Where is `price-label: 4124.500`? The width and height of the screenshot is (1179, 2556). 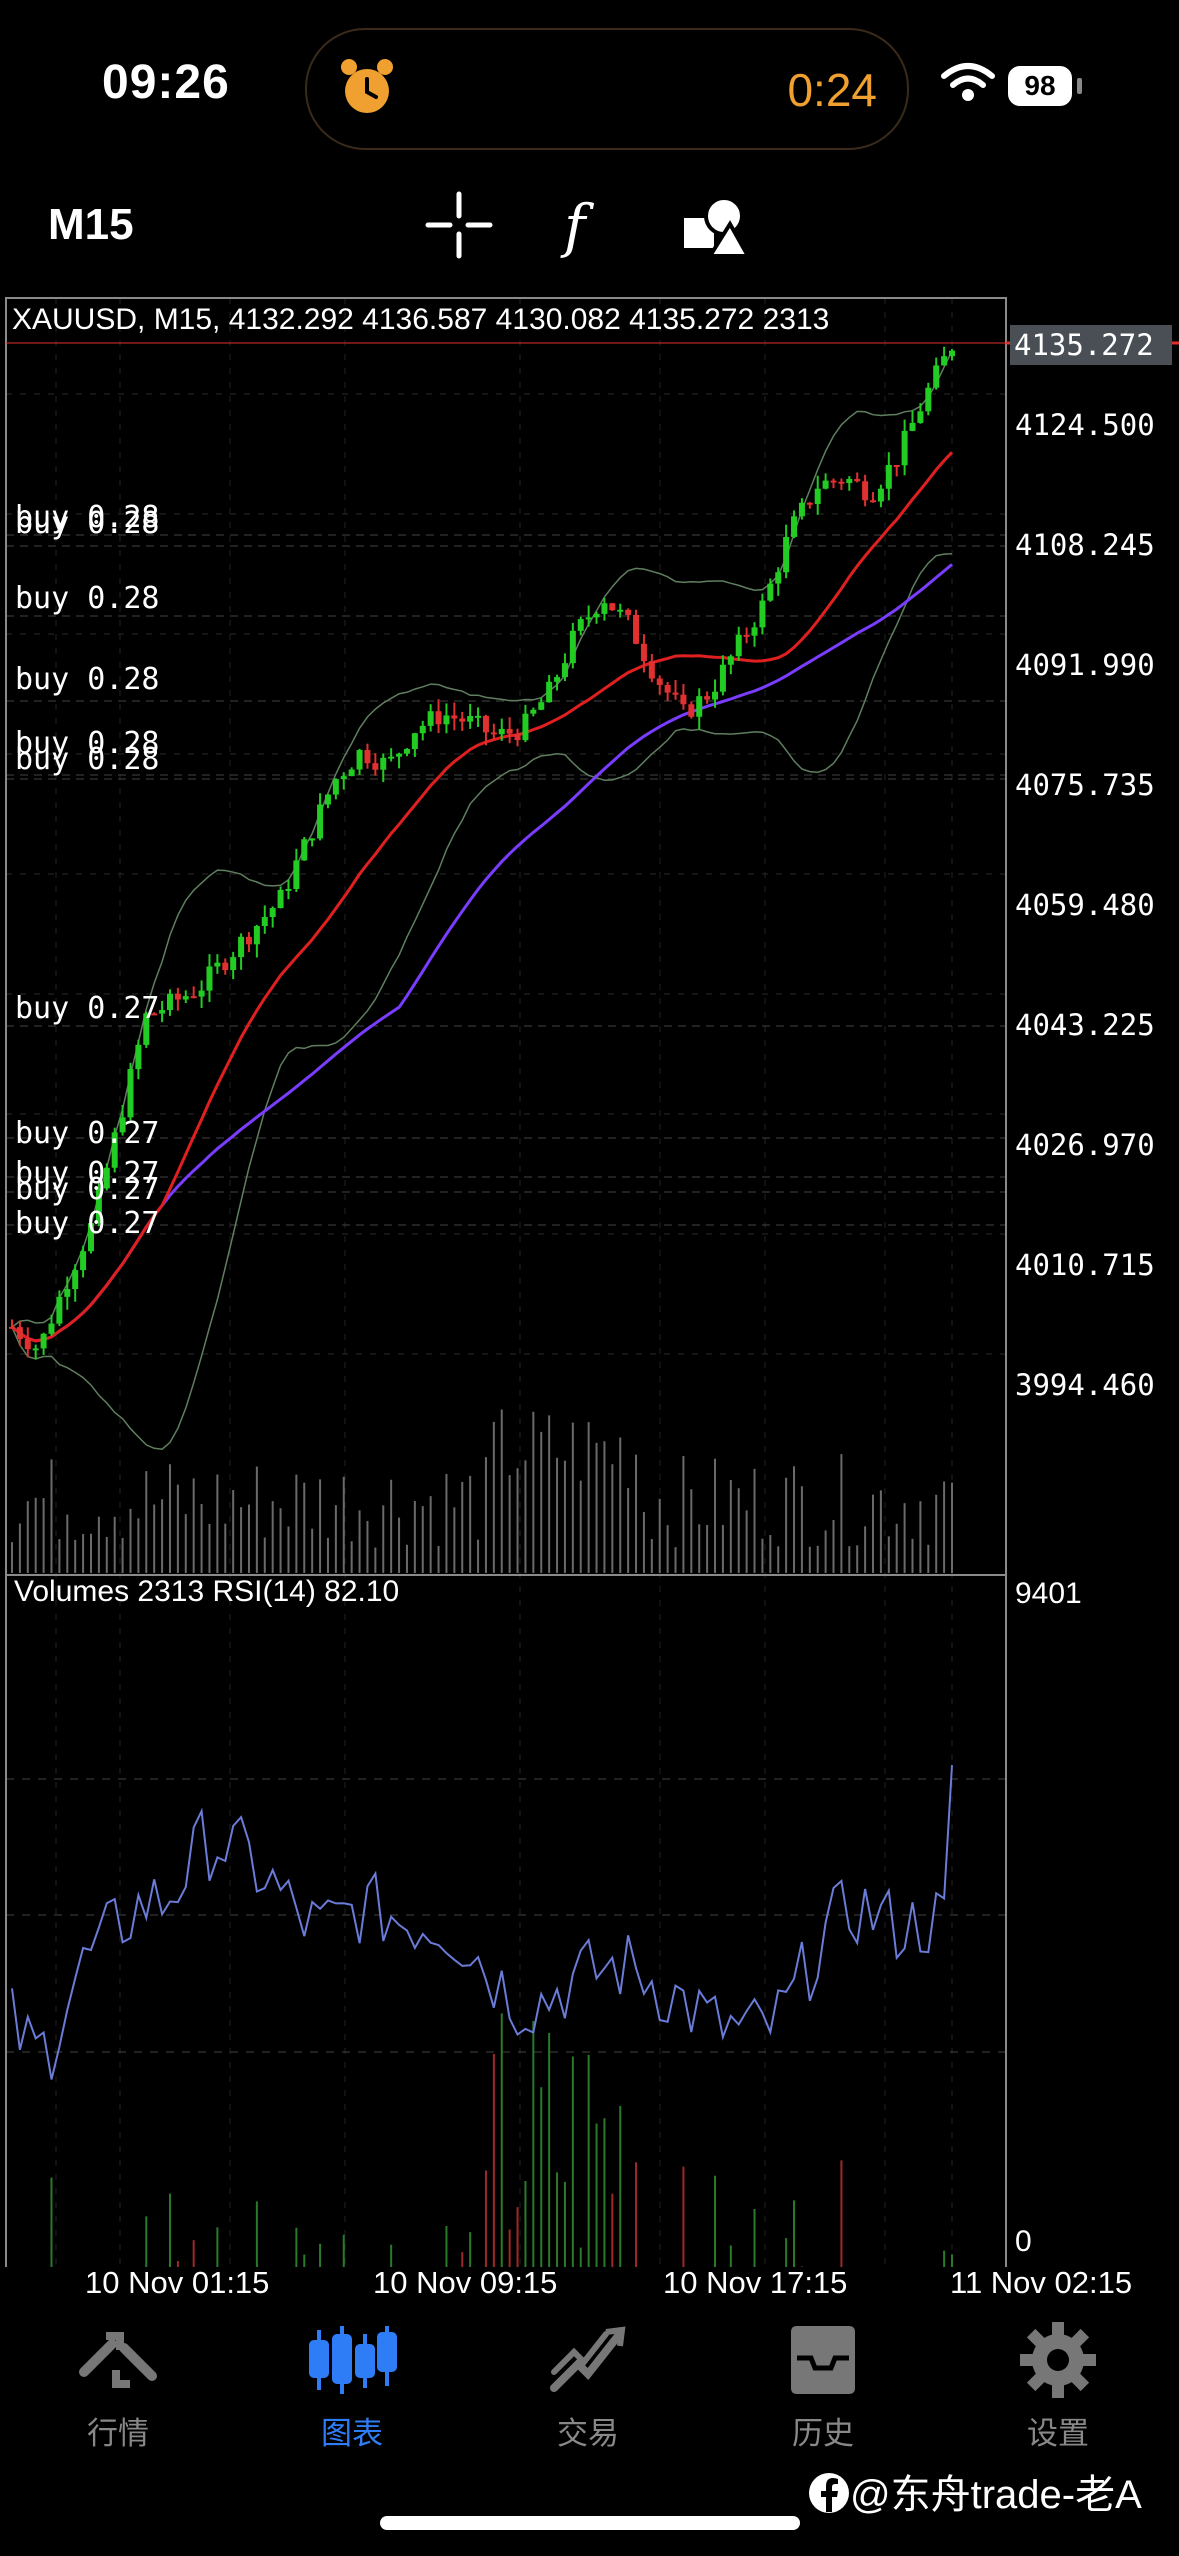 price-label: 4124.500 is located at coordinates (1085, 425).